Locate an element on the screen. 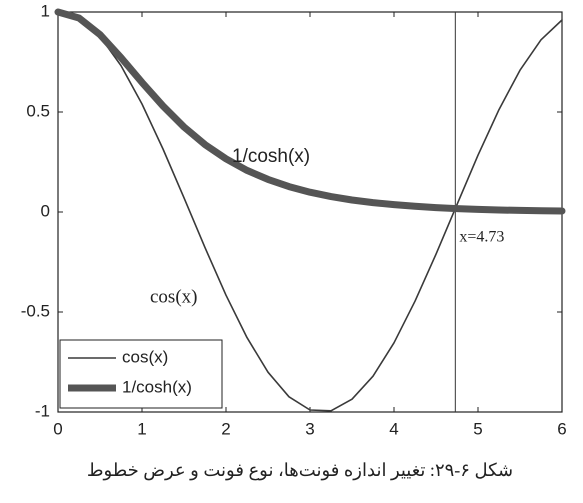 The height and width of the screenshot is (503, 583). x-tick-label: 3 is located at coordinates (309, 428).